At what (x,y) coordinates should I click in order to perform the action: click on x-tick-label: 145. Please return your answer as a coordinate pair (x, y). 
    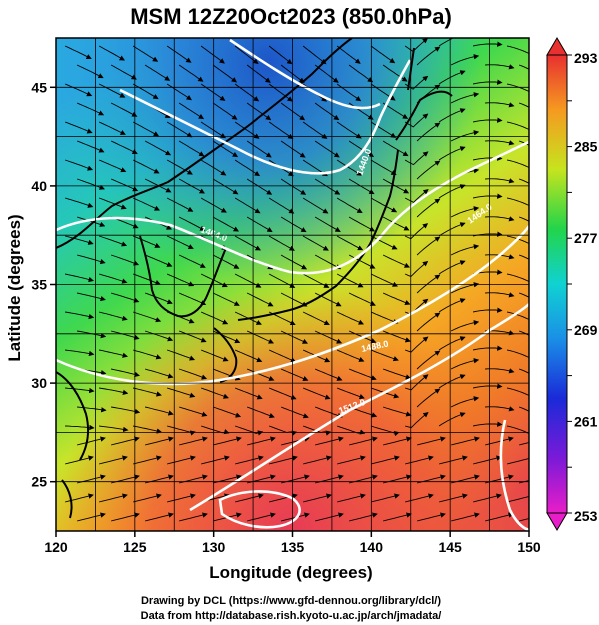
    Looking at the image, I should click on (450, 547).